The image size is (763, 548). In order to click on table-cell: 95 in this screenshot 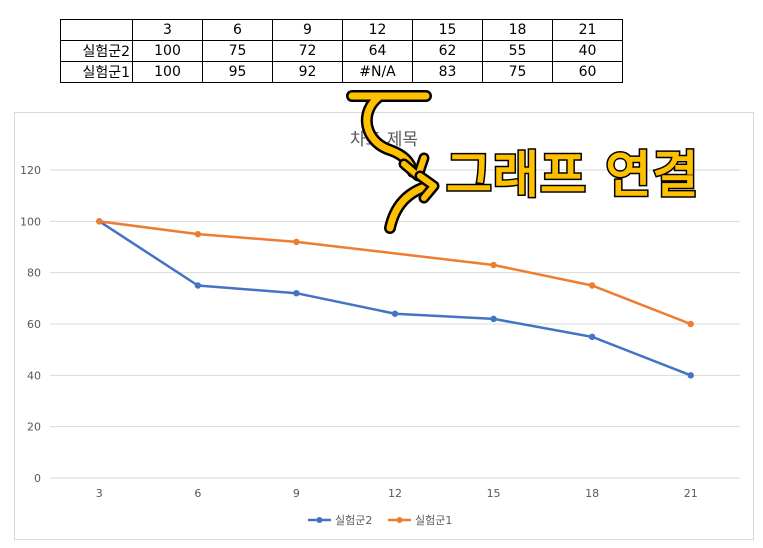, I will do `click(237, 72)`.